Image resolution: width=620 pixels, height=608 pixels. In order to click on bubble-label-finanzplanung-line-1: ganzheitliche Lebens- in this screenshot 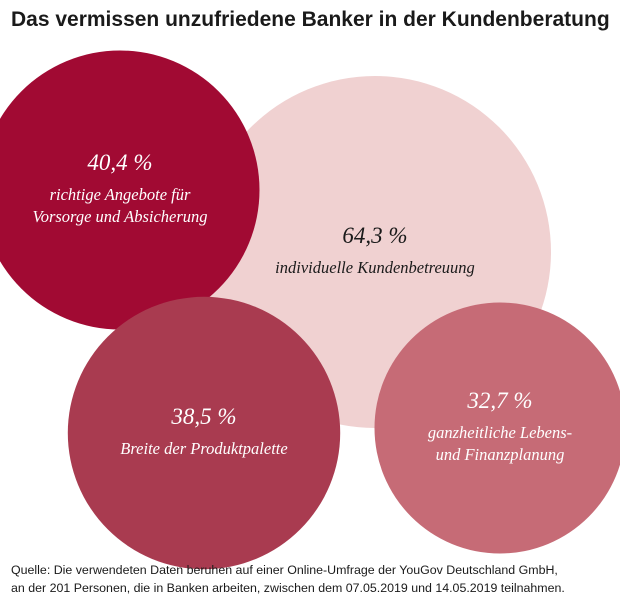, I will do `click(500, 432)`.